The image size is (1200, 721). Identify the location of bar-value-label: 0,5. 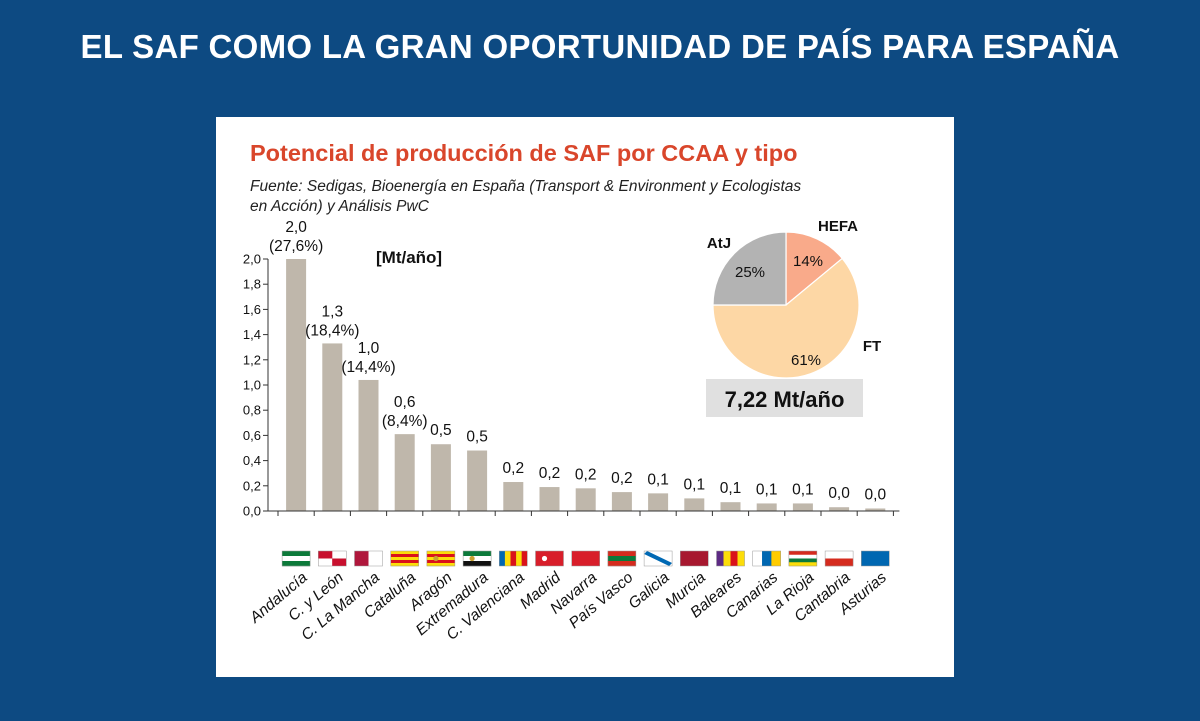
(441, 430).